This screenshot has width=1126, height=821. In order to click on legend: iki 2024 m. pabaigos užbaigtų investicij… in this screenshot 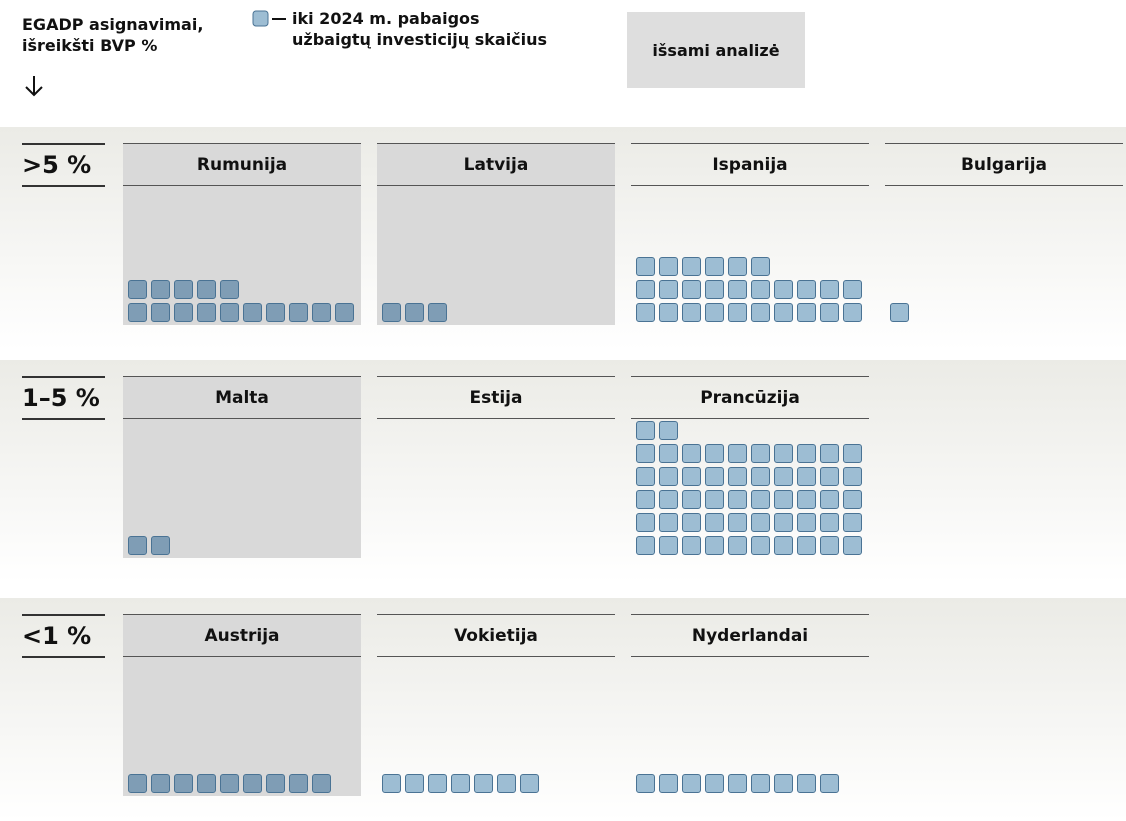, I will do `click(419, 29)`.